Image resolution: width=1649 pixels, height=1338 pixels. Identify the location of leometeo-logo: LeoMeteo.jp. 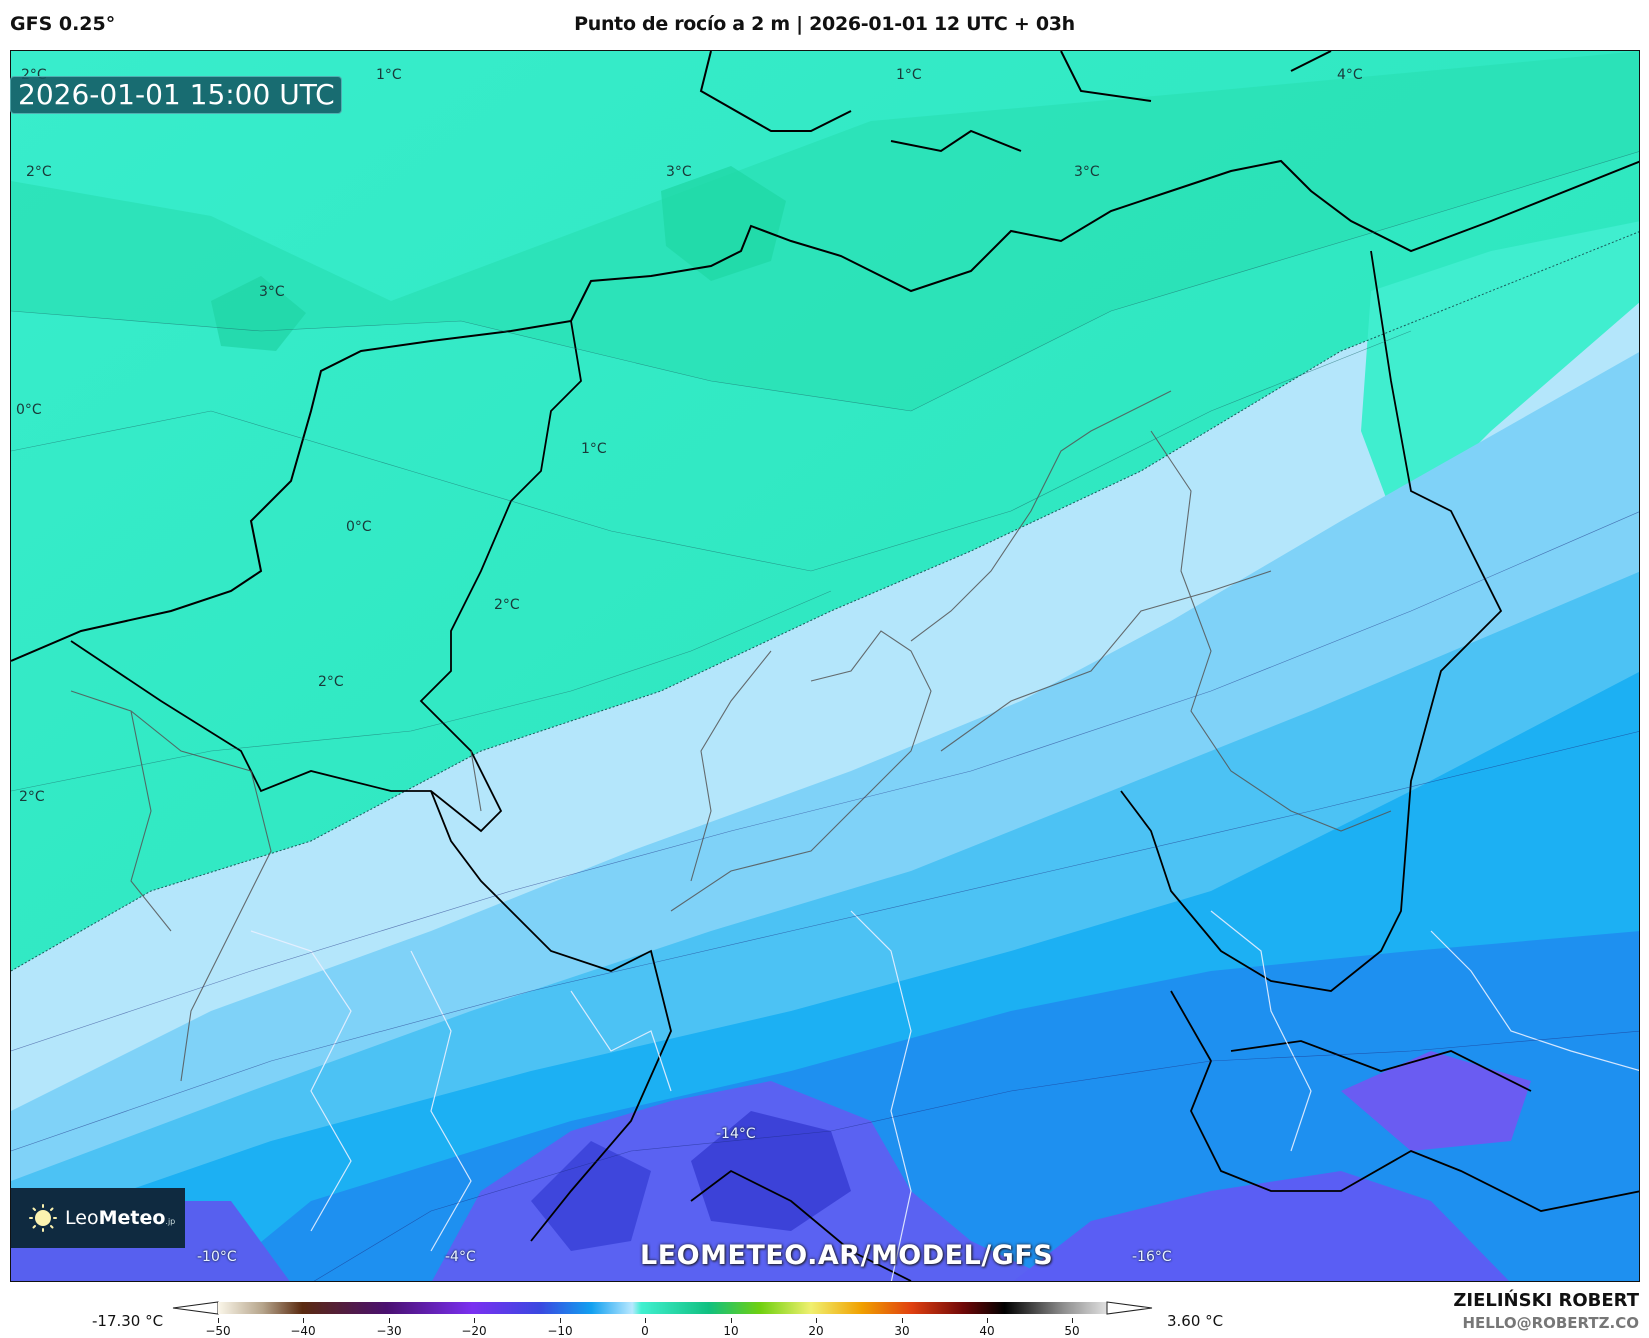
(98, 1218).